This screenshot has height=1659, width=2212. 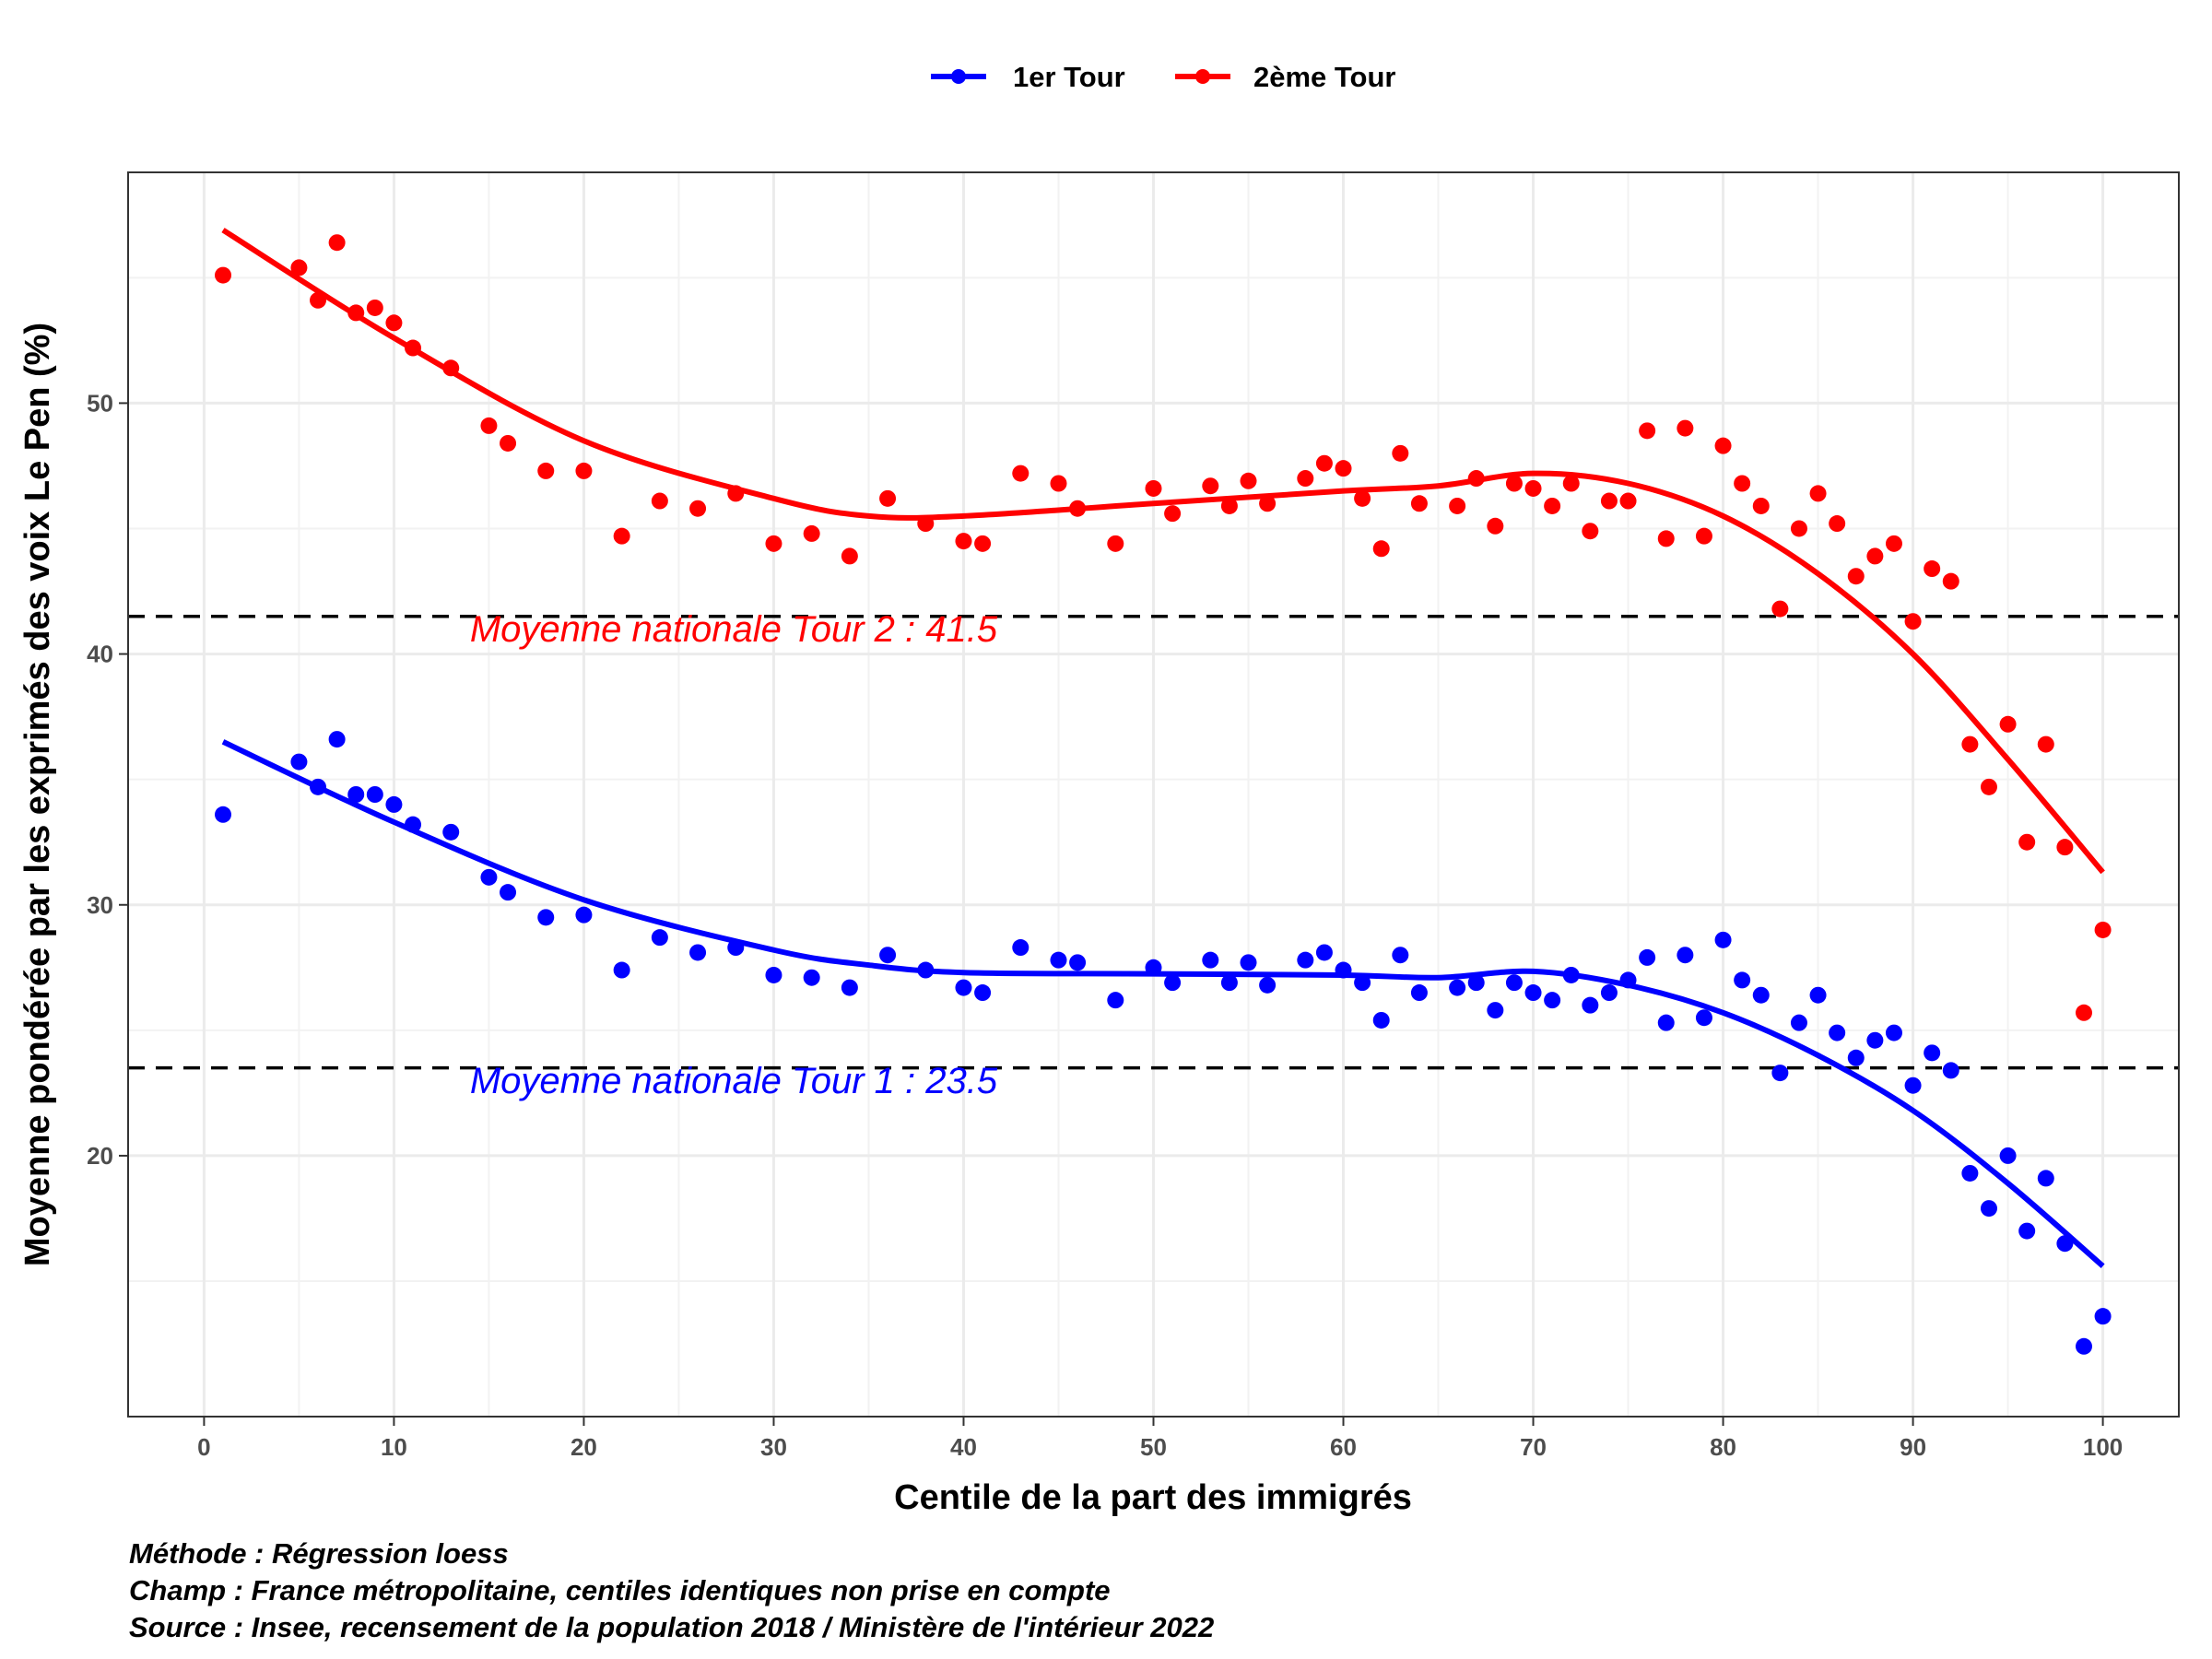 I want to click on x-tick-label: 100, so click(x=2103, y=1447).